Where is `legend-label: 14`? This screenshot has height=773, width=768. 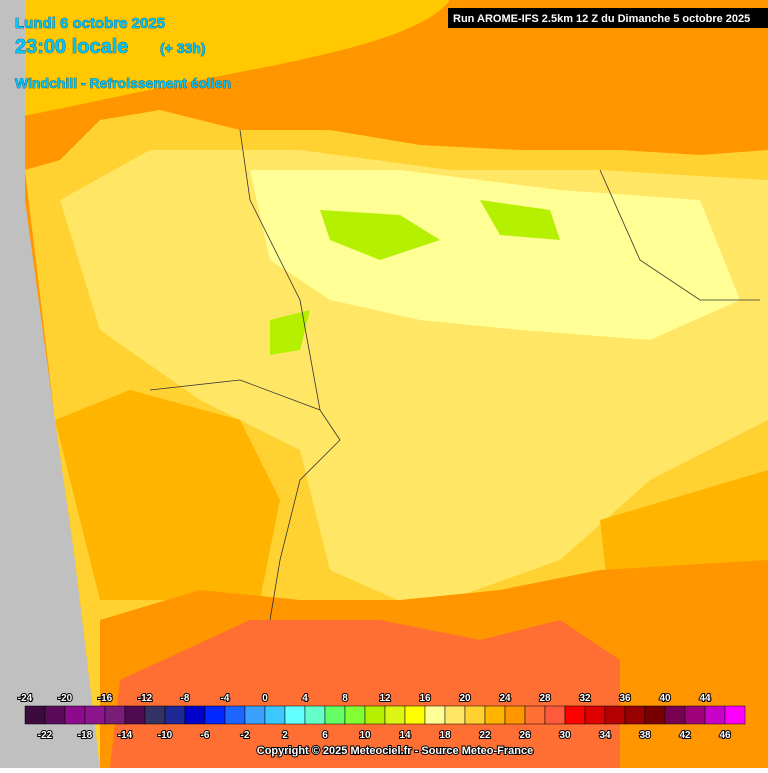
legend-label: 14 is located at coordinates (405, 735).